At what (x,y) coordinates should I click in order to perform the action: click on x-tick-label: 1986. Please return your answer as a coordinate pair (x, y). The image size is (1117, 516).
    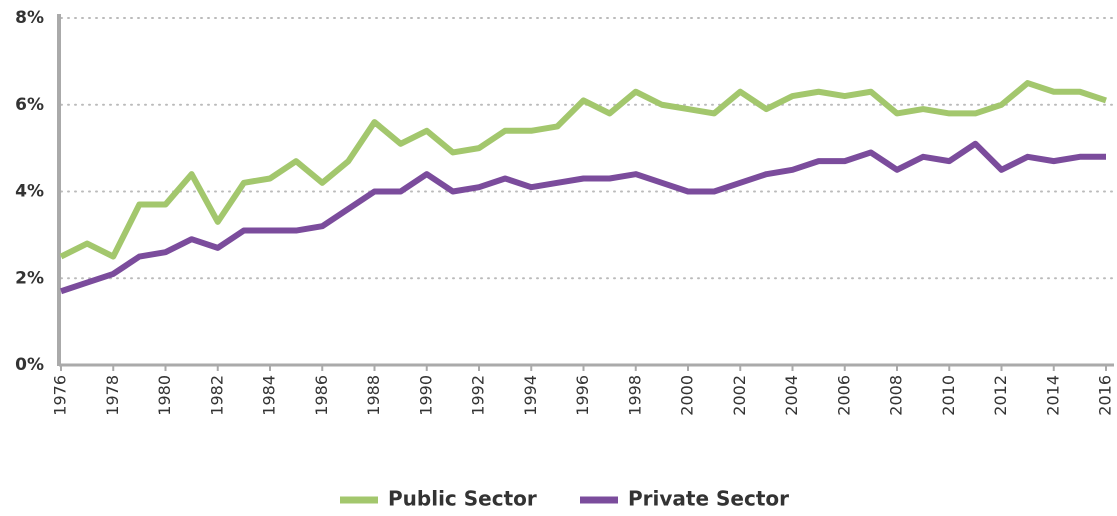
    Looking at the image, I should click on (321, 395).